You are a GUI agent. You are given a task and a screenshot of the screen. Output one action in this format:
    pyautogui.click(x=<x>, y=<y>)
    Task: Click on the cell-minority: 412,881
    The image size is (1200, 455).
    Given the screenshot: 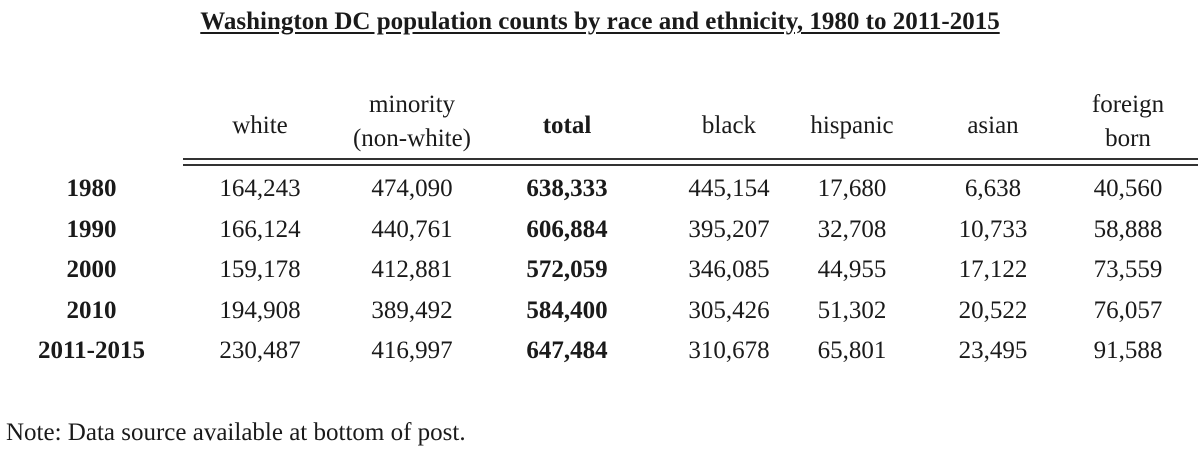 What is the action you would take?
    pyautogui.click(x=412, y=269)
    